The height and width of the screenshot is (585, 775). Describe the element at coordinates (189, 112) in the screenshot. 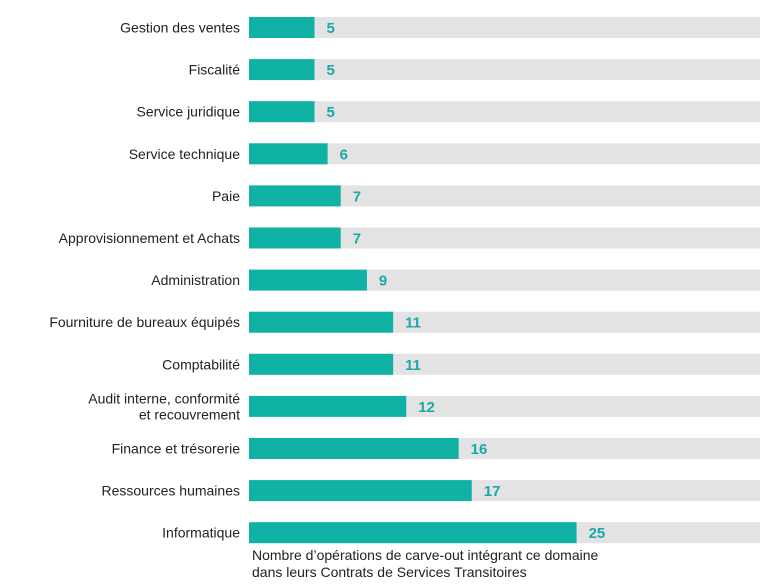

I see `category-label: Service juridique` at that location.